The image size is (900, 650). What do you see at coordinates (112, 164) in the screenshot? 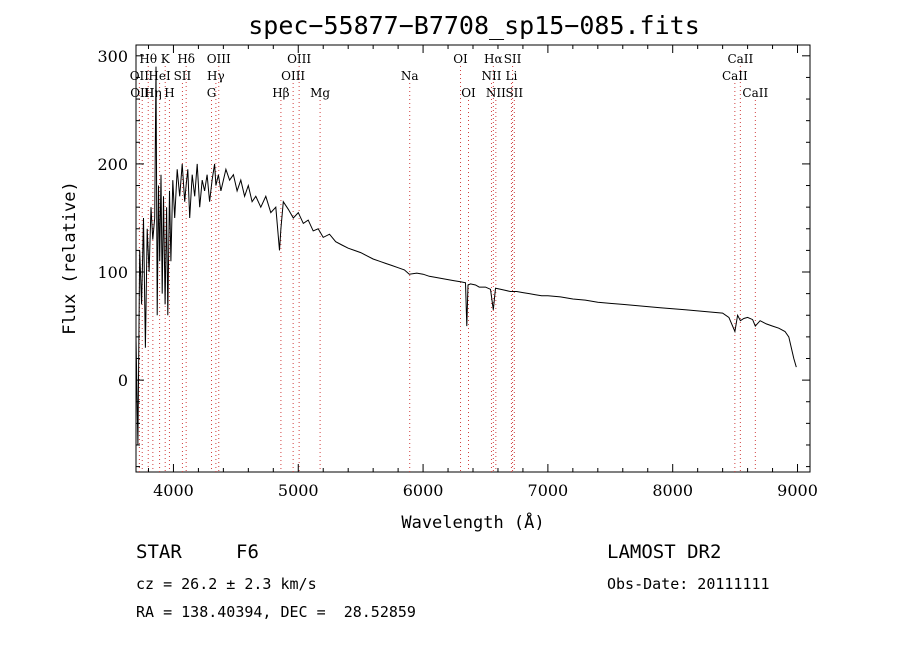
I see `y-tick-label: 200` at bounding box center [112, 164].